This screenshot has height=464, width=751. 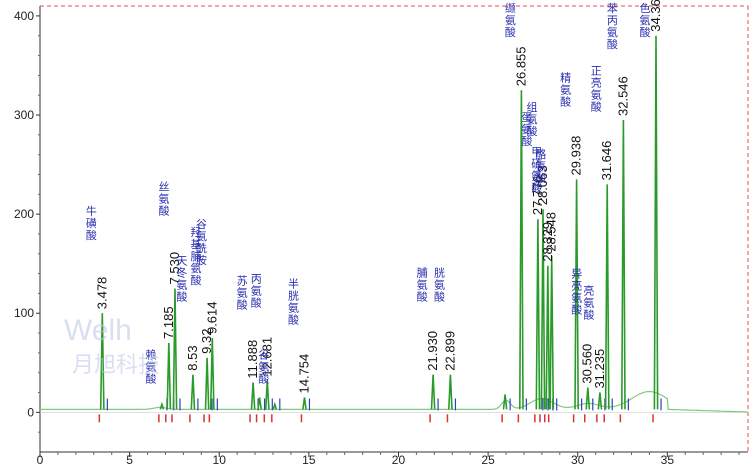 I want to click on x-tick-label: 0, so click(x=40, y=458).